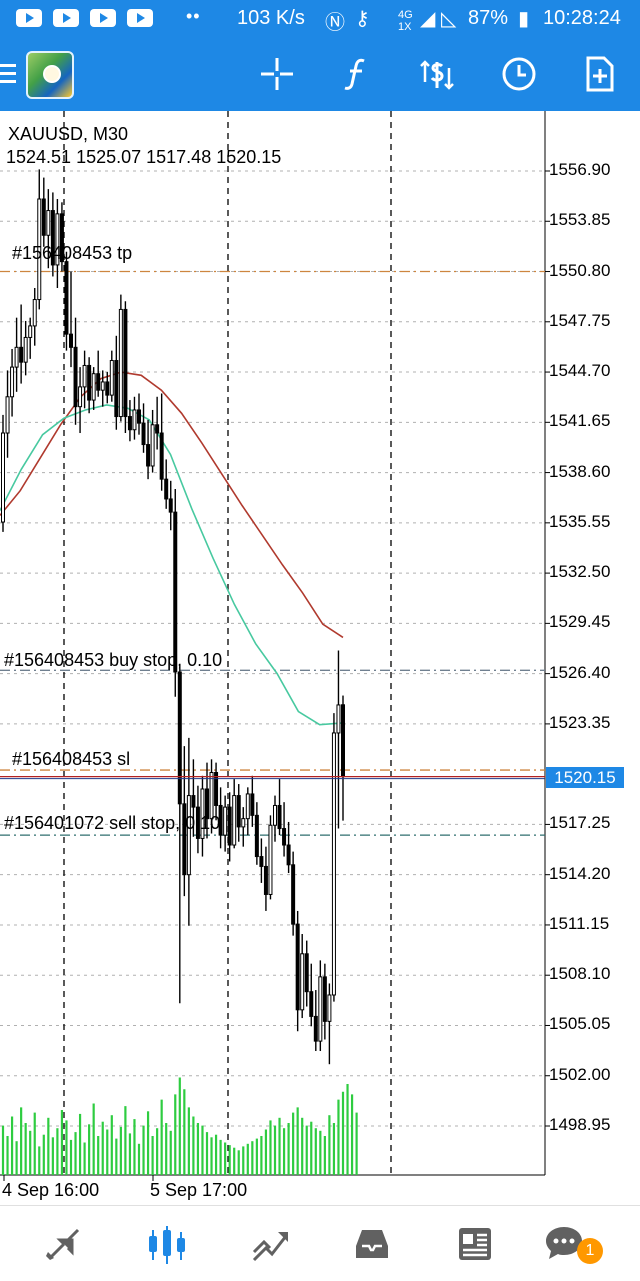  Describe the element at coordinates (519, 74) in the screenshot. I see `timeframe-clock-icon` at that location.